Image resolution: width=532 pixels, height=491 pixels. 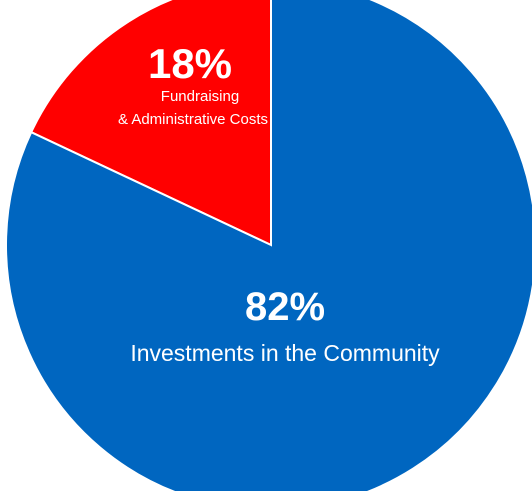 What do you see at coordinates (285, 307) in the screenshot?
I see `slice-value-label-investments: 82%` at bounding box center [285, 307].